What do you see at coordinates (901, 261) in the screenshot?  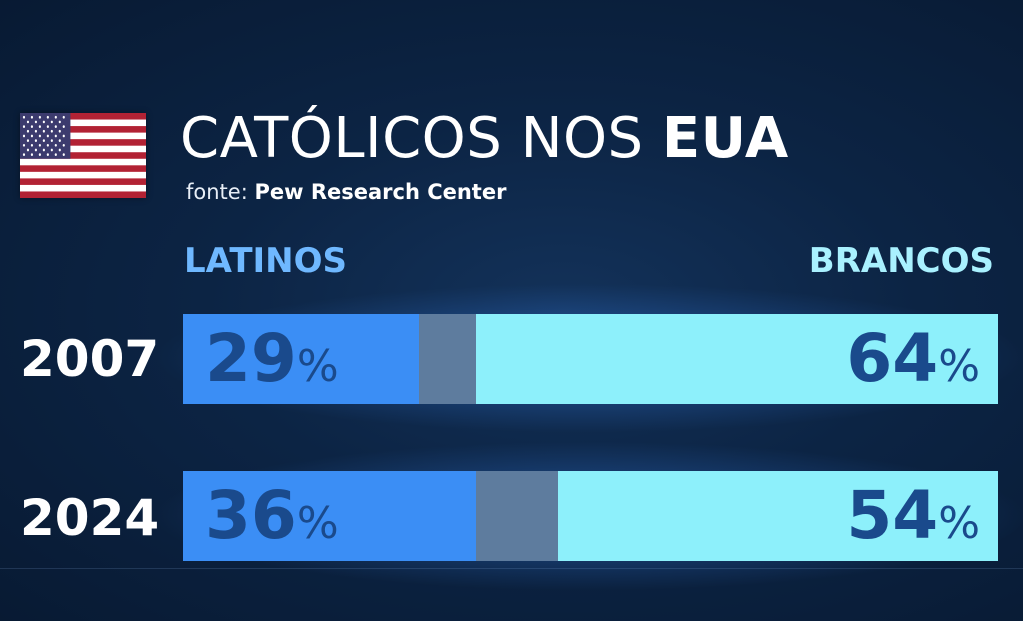 I see `legend-brancos: BRANCOS` at bounding box center [901, 261].